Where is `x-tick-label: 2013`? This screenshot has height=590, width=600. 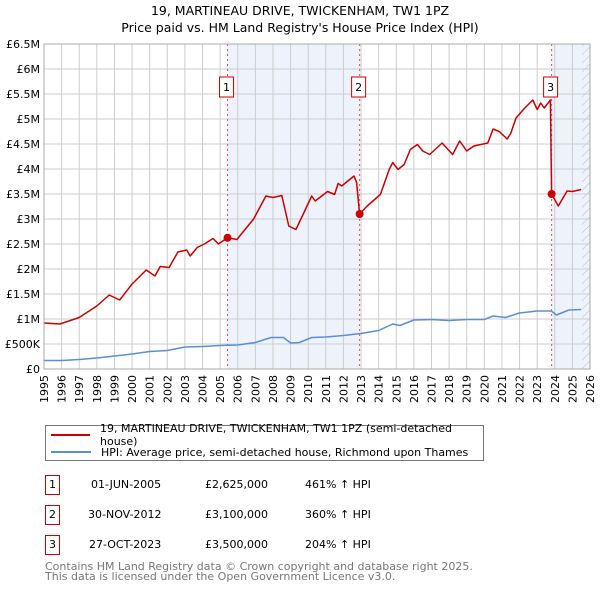
x-tick-label: 2013 is located at coordinates (361, 389).